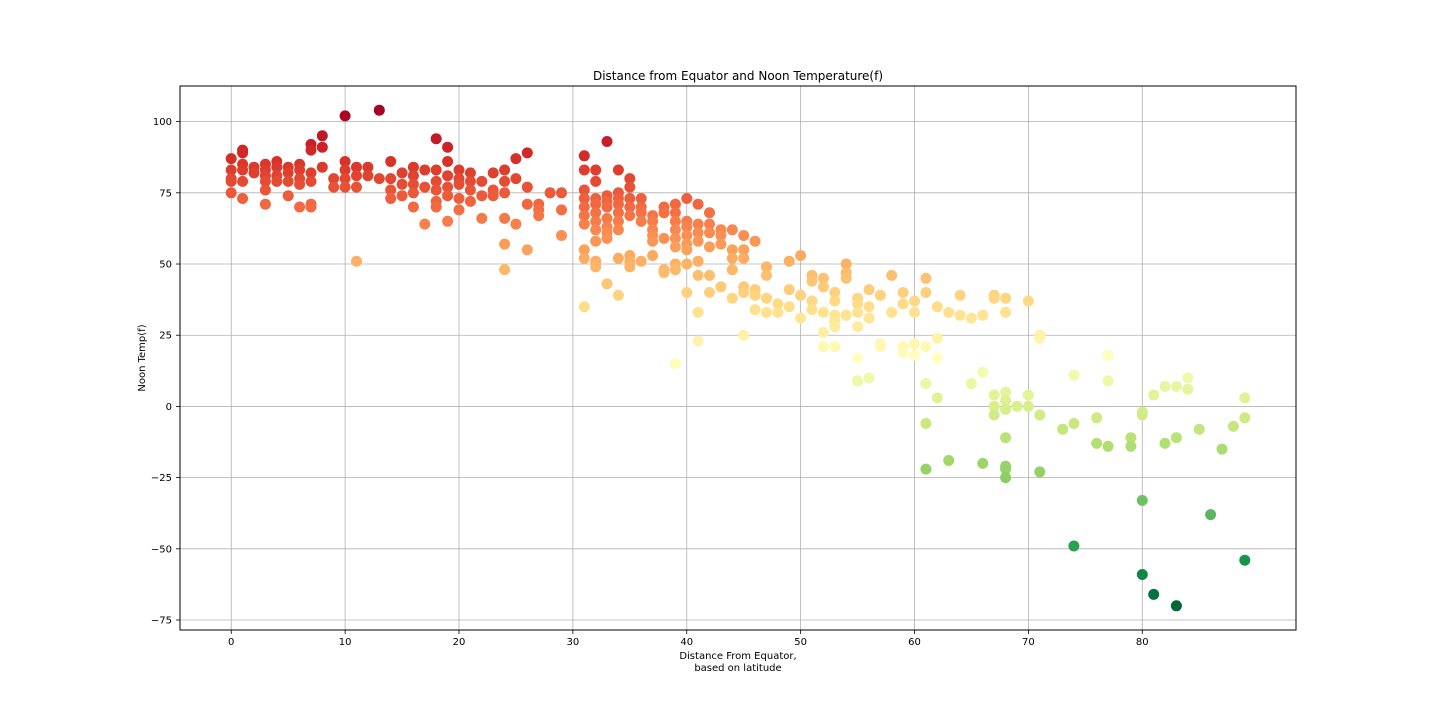  What do you see at coordinates (165, 336) in the screenshot?
I see `y-tick-label: 25` at bounding box center [165, 336].